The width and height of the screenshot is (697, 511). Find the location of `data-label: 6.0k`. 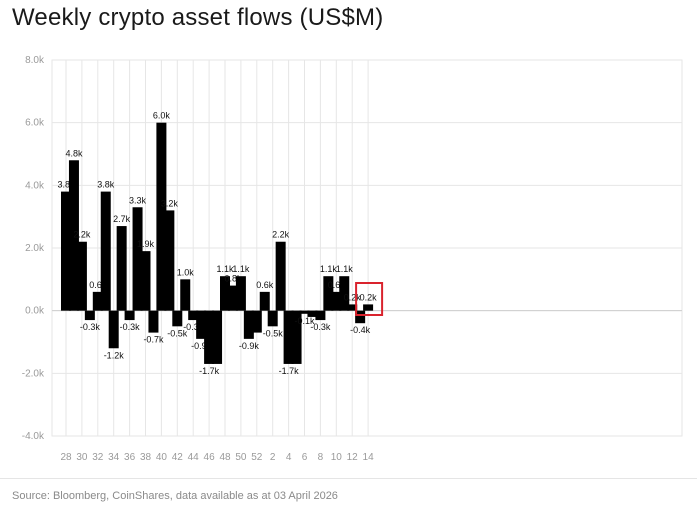

data-label: 6.0k is located at coordinates (162, 116).